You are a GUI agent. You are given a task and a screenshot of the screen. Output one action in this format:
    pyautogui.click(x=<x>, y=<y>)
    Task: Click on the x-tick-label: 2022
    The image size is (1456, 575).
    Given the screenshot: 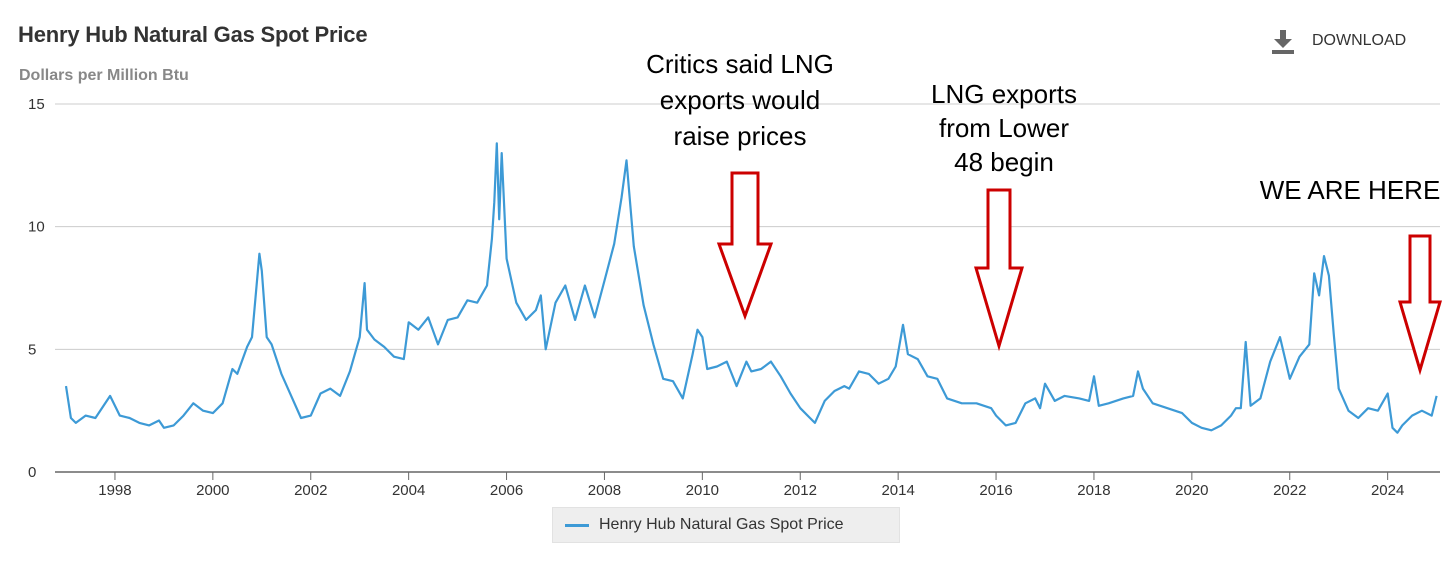 What is the action you would take?
    pyautogui.click(x=1289, y=490)
    